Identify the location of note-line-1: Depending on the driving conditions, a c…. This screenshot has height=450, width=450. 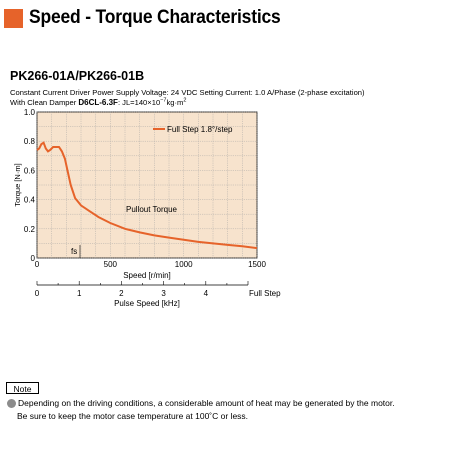
(201, 403).